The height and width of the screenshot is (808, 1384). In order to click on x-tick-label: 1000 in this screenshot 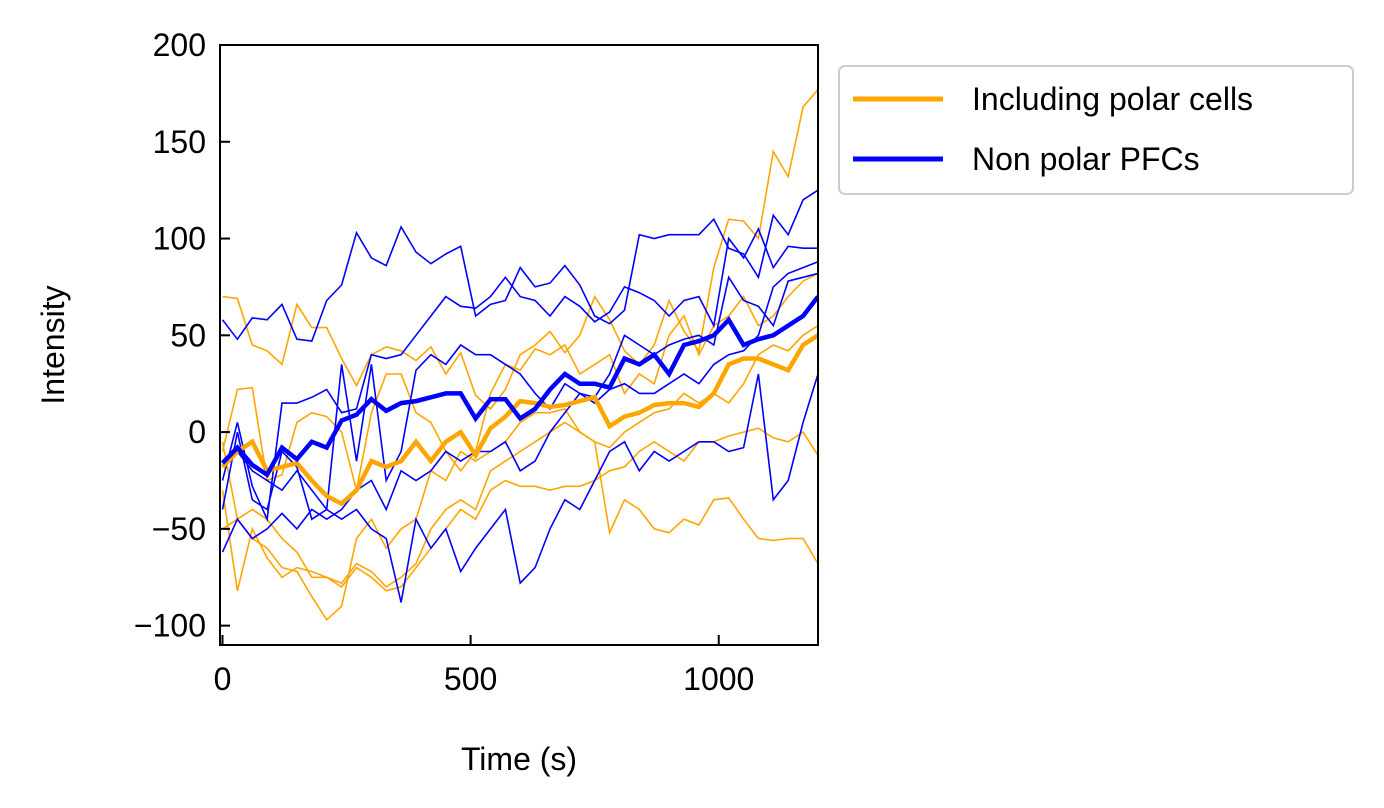, I will do `click(718, 679)`.